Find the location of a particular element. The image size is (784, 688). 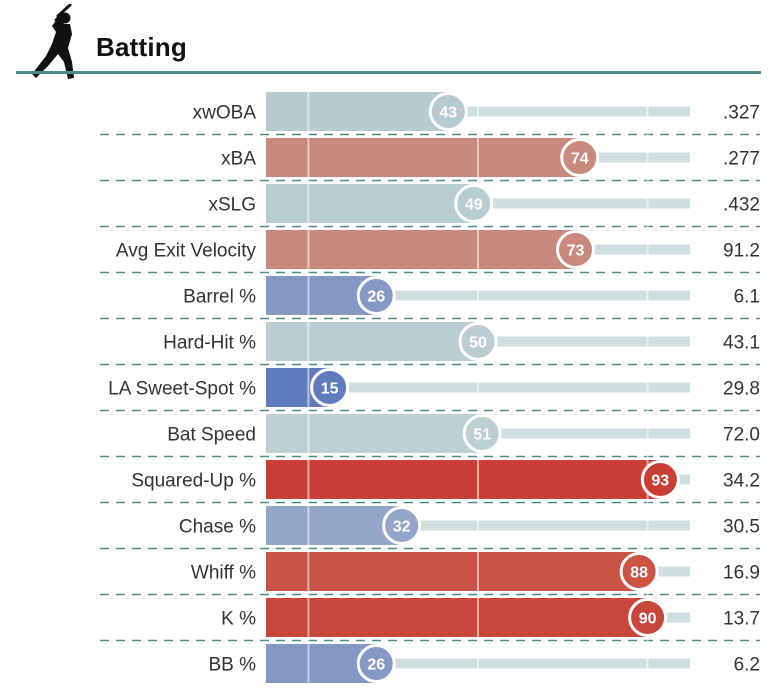

chart-row: xwOBA .327 is located at coordinates (476, 111).